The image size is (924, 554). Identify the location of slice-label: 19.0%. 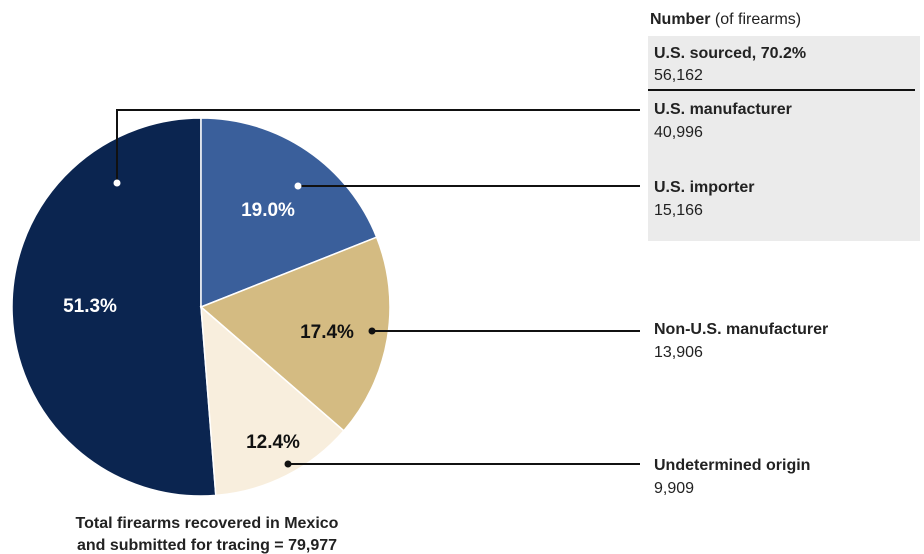
(268, 210).